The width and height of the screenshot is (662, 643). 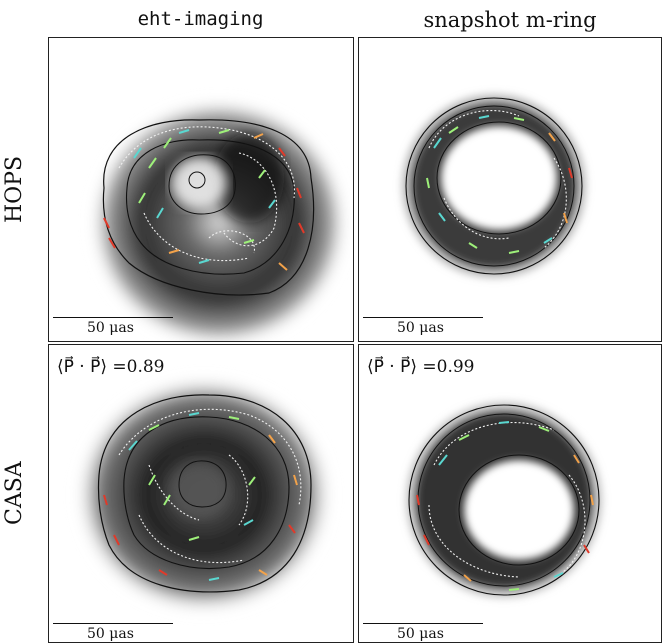 What do you see at coordinates (14, 493) in the screenshot?
I see `row-title-casa: CASA` at bounding box center [14, 493].